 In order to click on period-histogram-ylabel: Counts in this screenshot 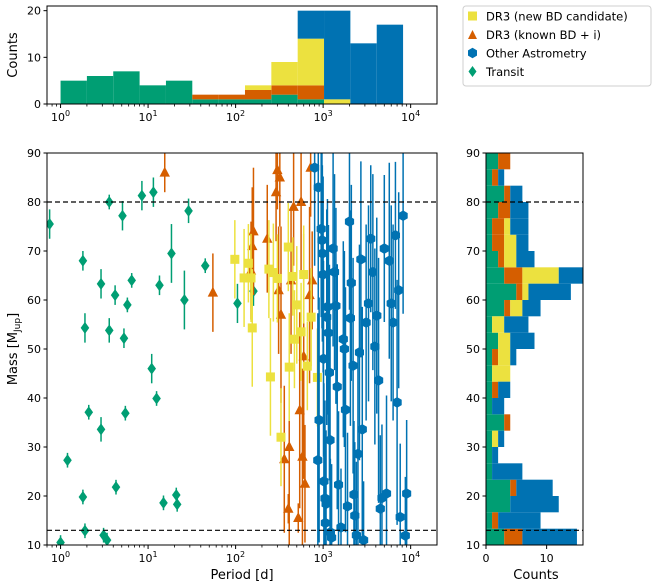, I will do `click(13, 55)`.